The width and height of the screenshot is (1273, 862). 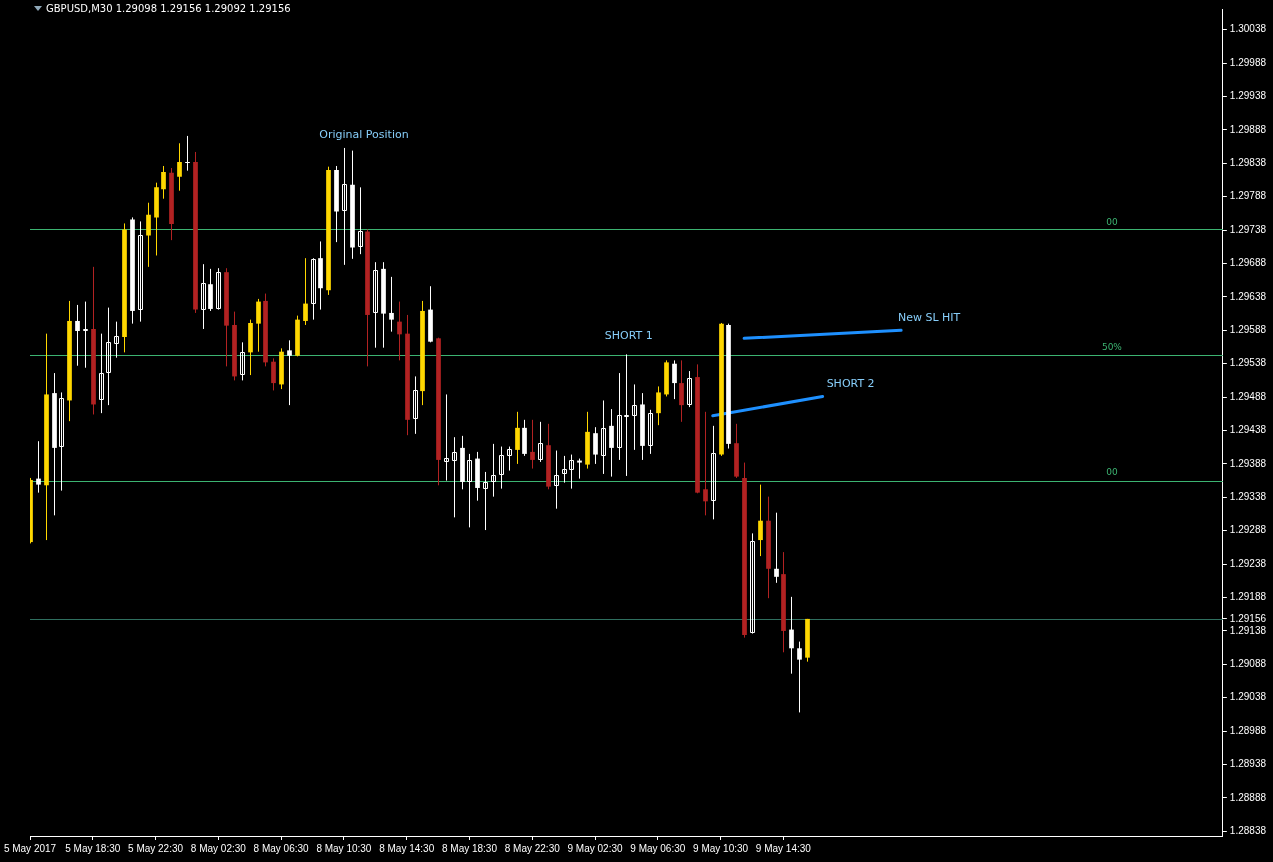 What do you see at coordinates (407, 848) in the screenshot?
I see `x-tick-label: 8 May 14:30` at bounding box center [407, 848].